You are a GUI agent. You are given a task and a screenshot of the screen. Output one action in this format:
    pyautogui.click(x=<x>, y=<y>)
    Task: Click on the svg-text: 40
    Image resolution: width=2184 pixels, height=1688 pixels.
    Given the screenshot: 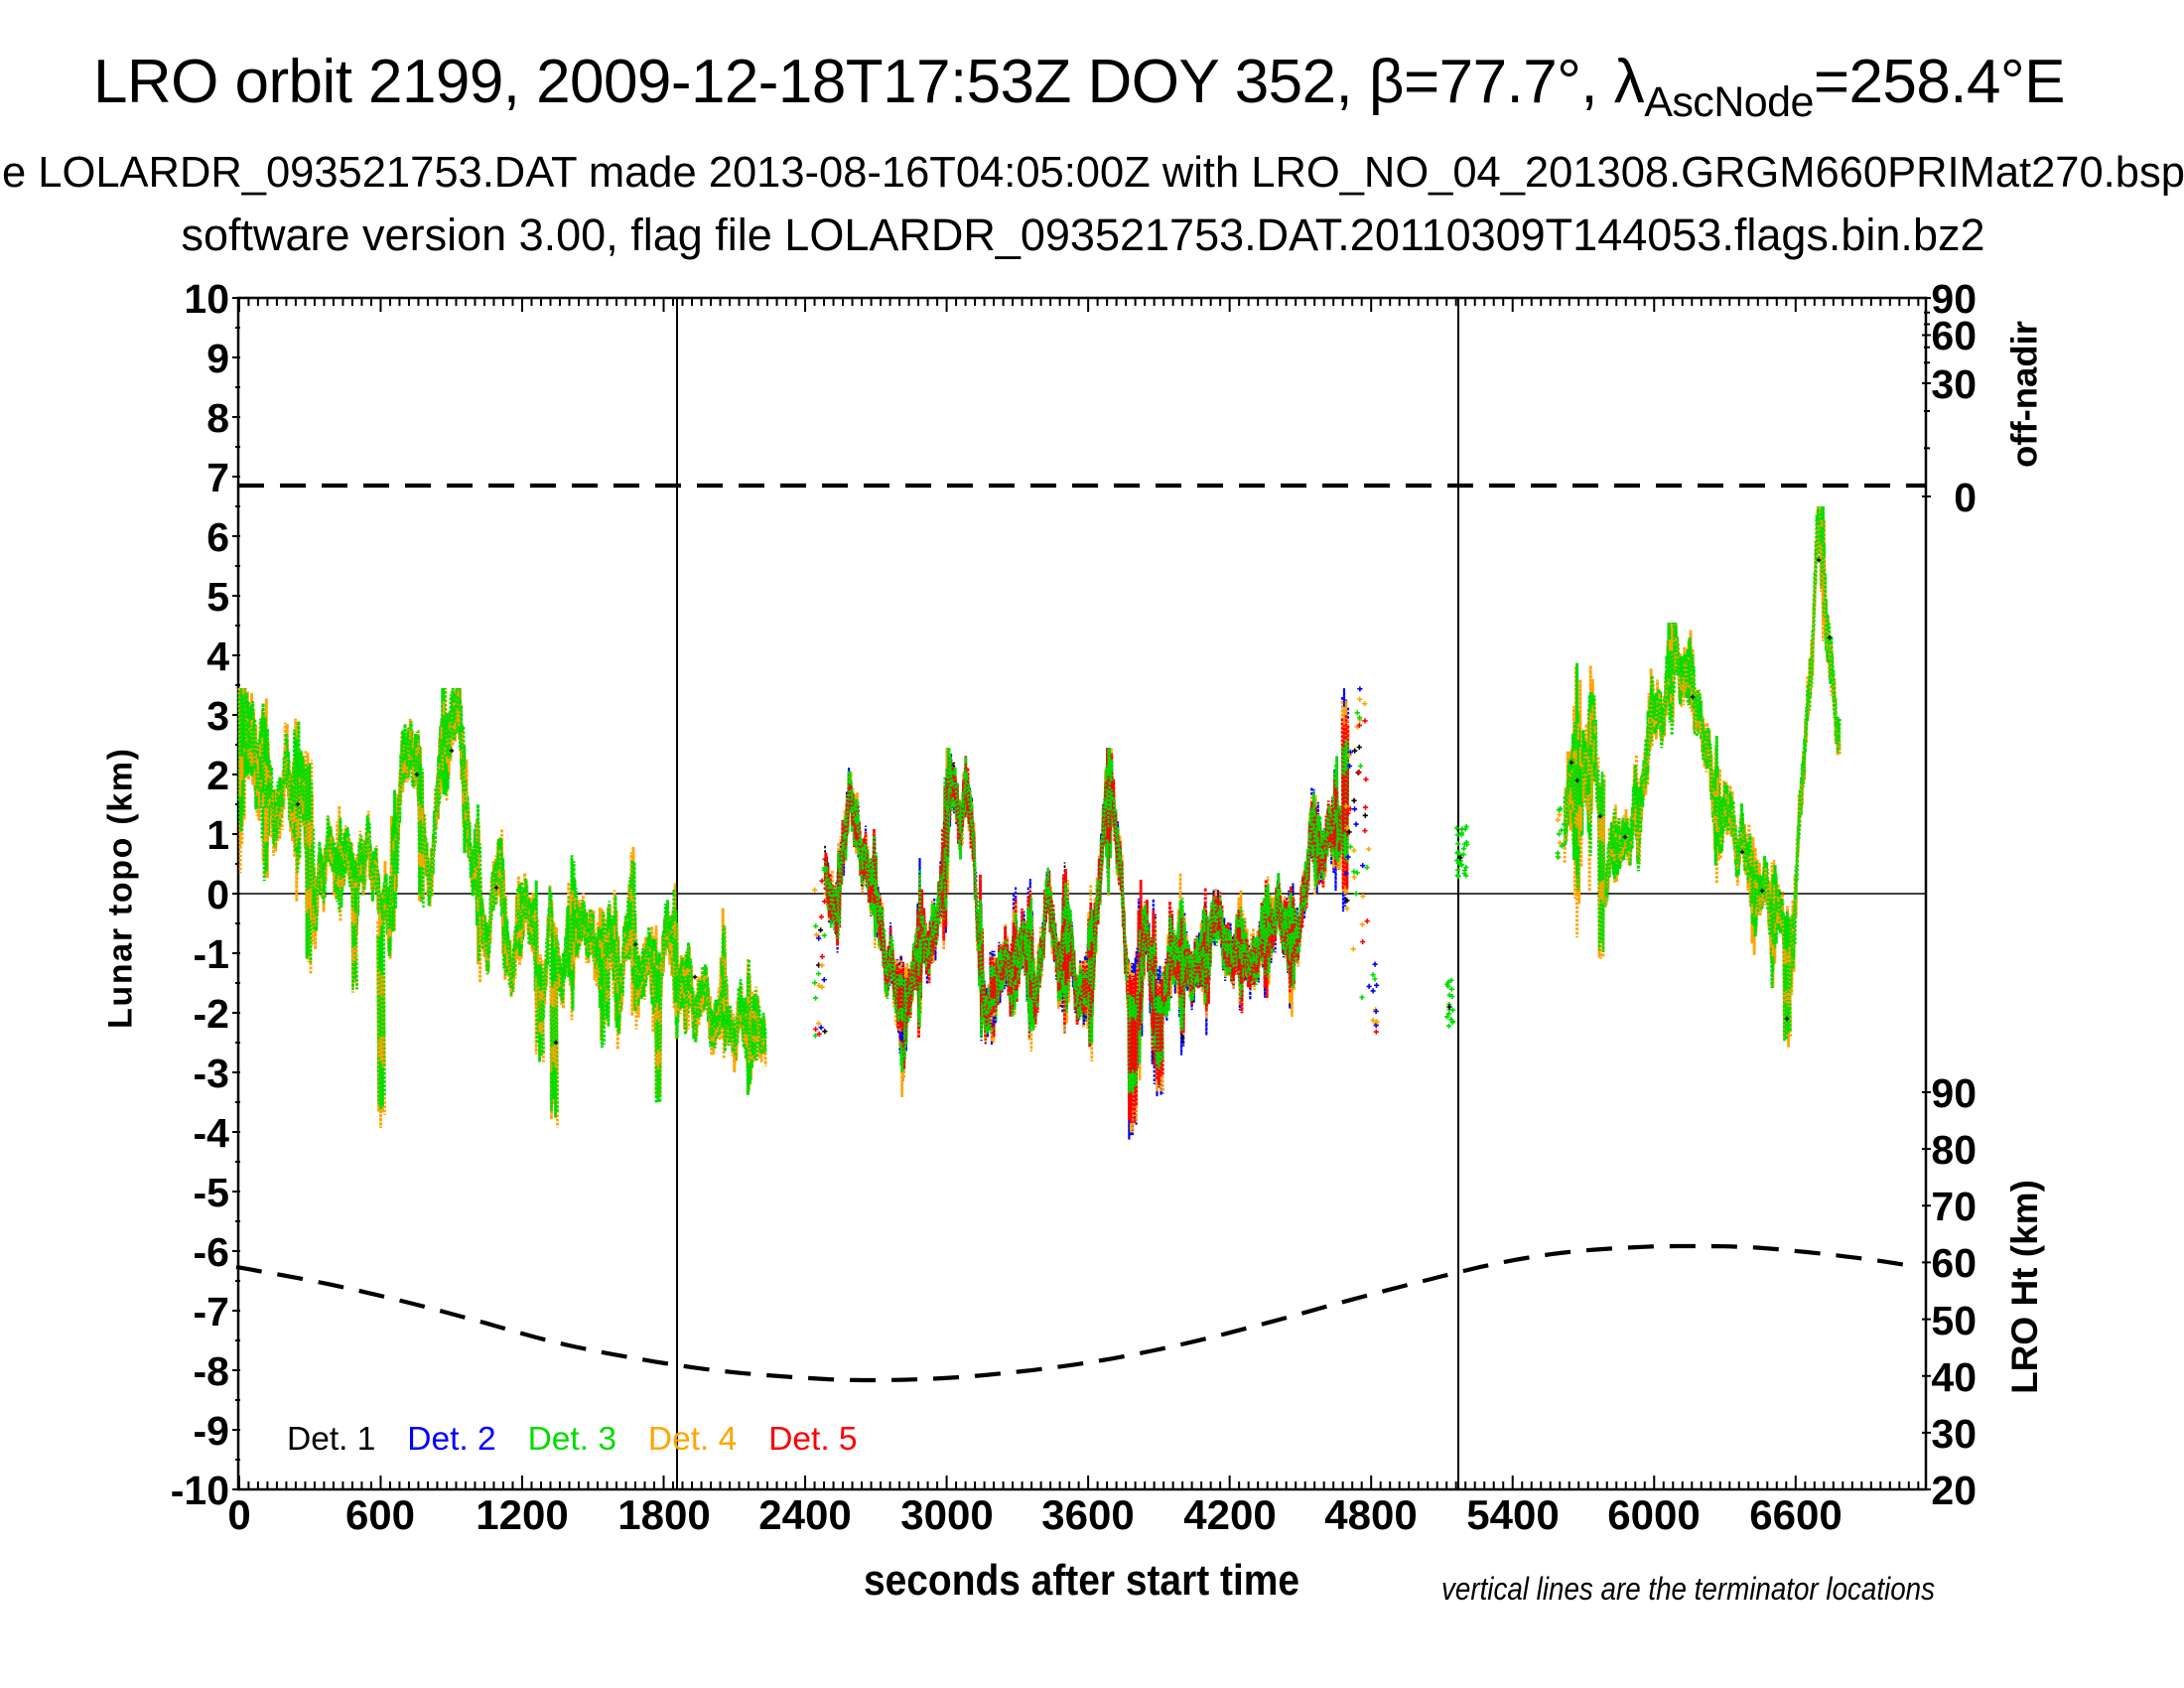 What is the action you would take?
    pyautogui.click(x=1954, y=1377)
    